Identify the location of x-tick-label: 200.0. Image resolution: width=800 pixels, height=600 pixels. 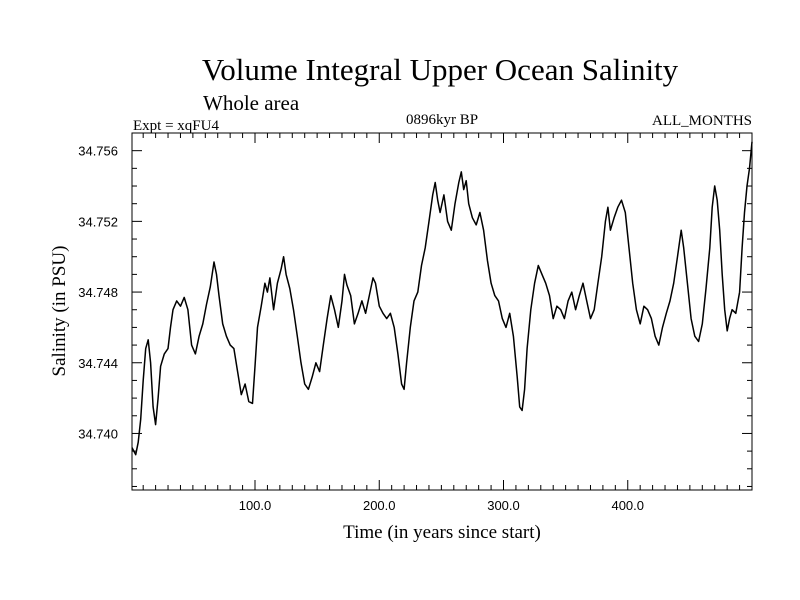
(379, 505).